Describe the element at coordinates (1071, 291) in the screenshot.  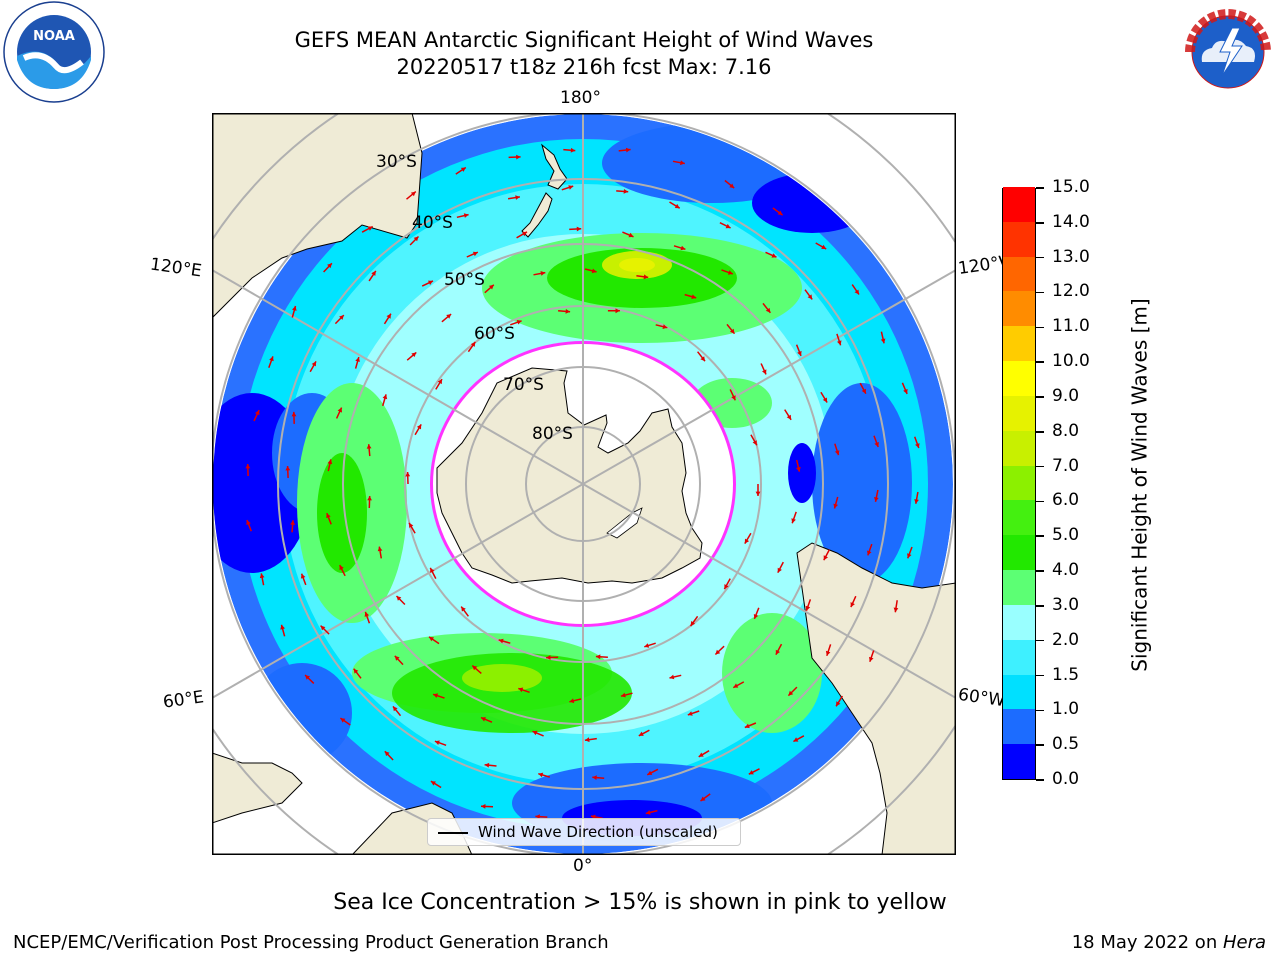
I see `colorbar-tick-label: 12.0` at that location.